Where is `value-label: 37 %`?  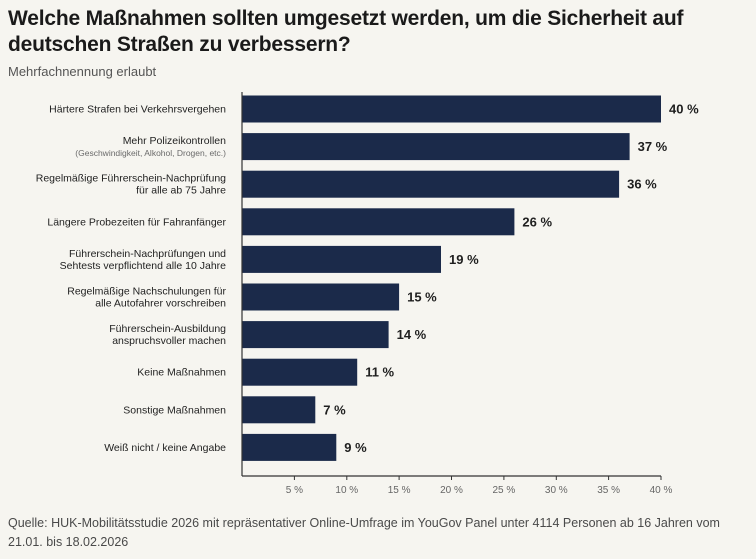
value-label: 37 % is located at coordinates (653, 146).